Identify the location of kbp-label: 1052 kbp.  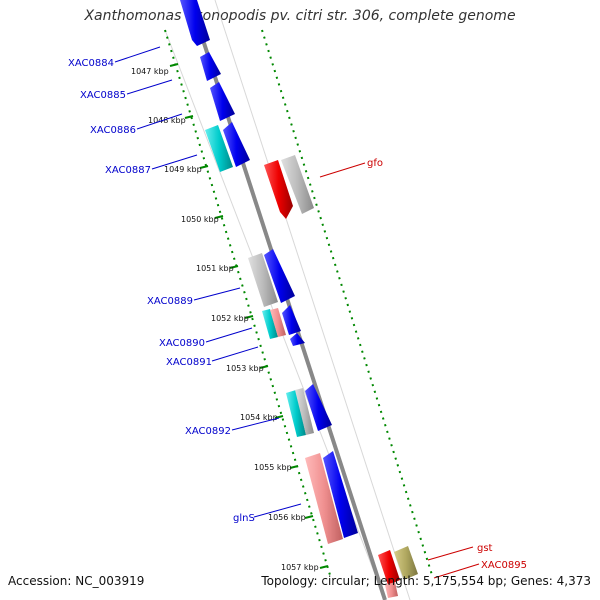
(230, 318).